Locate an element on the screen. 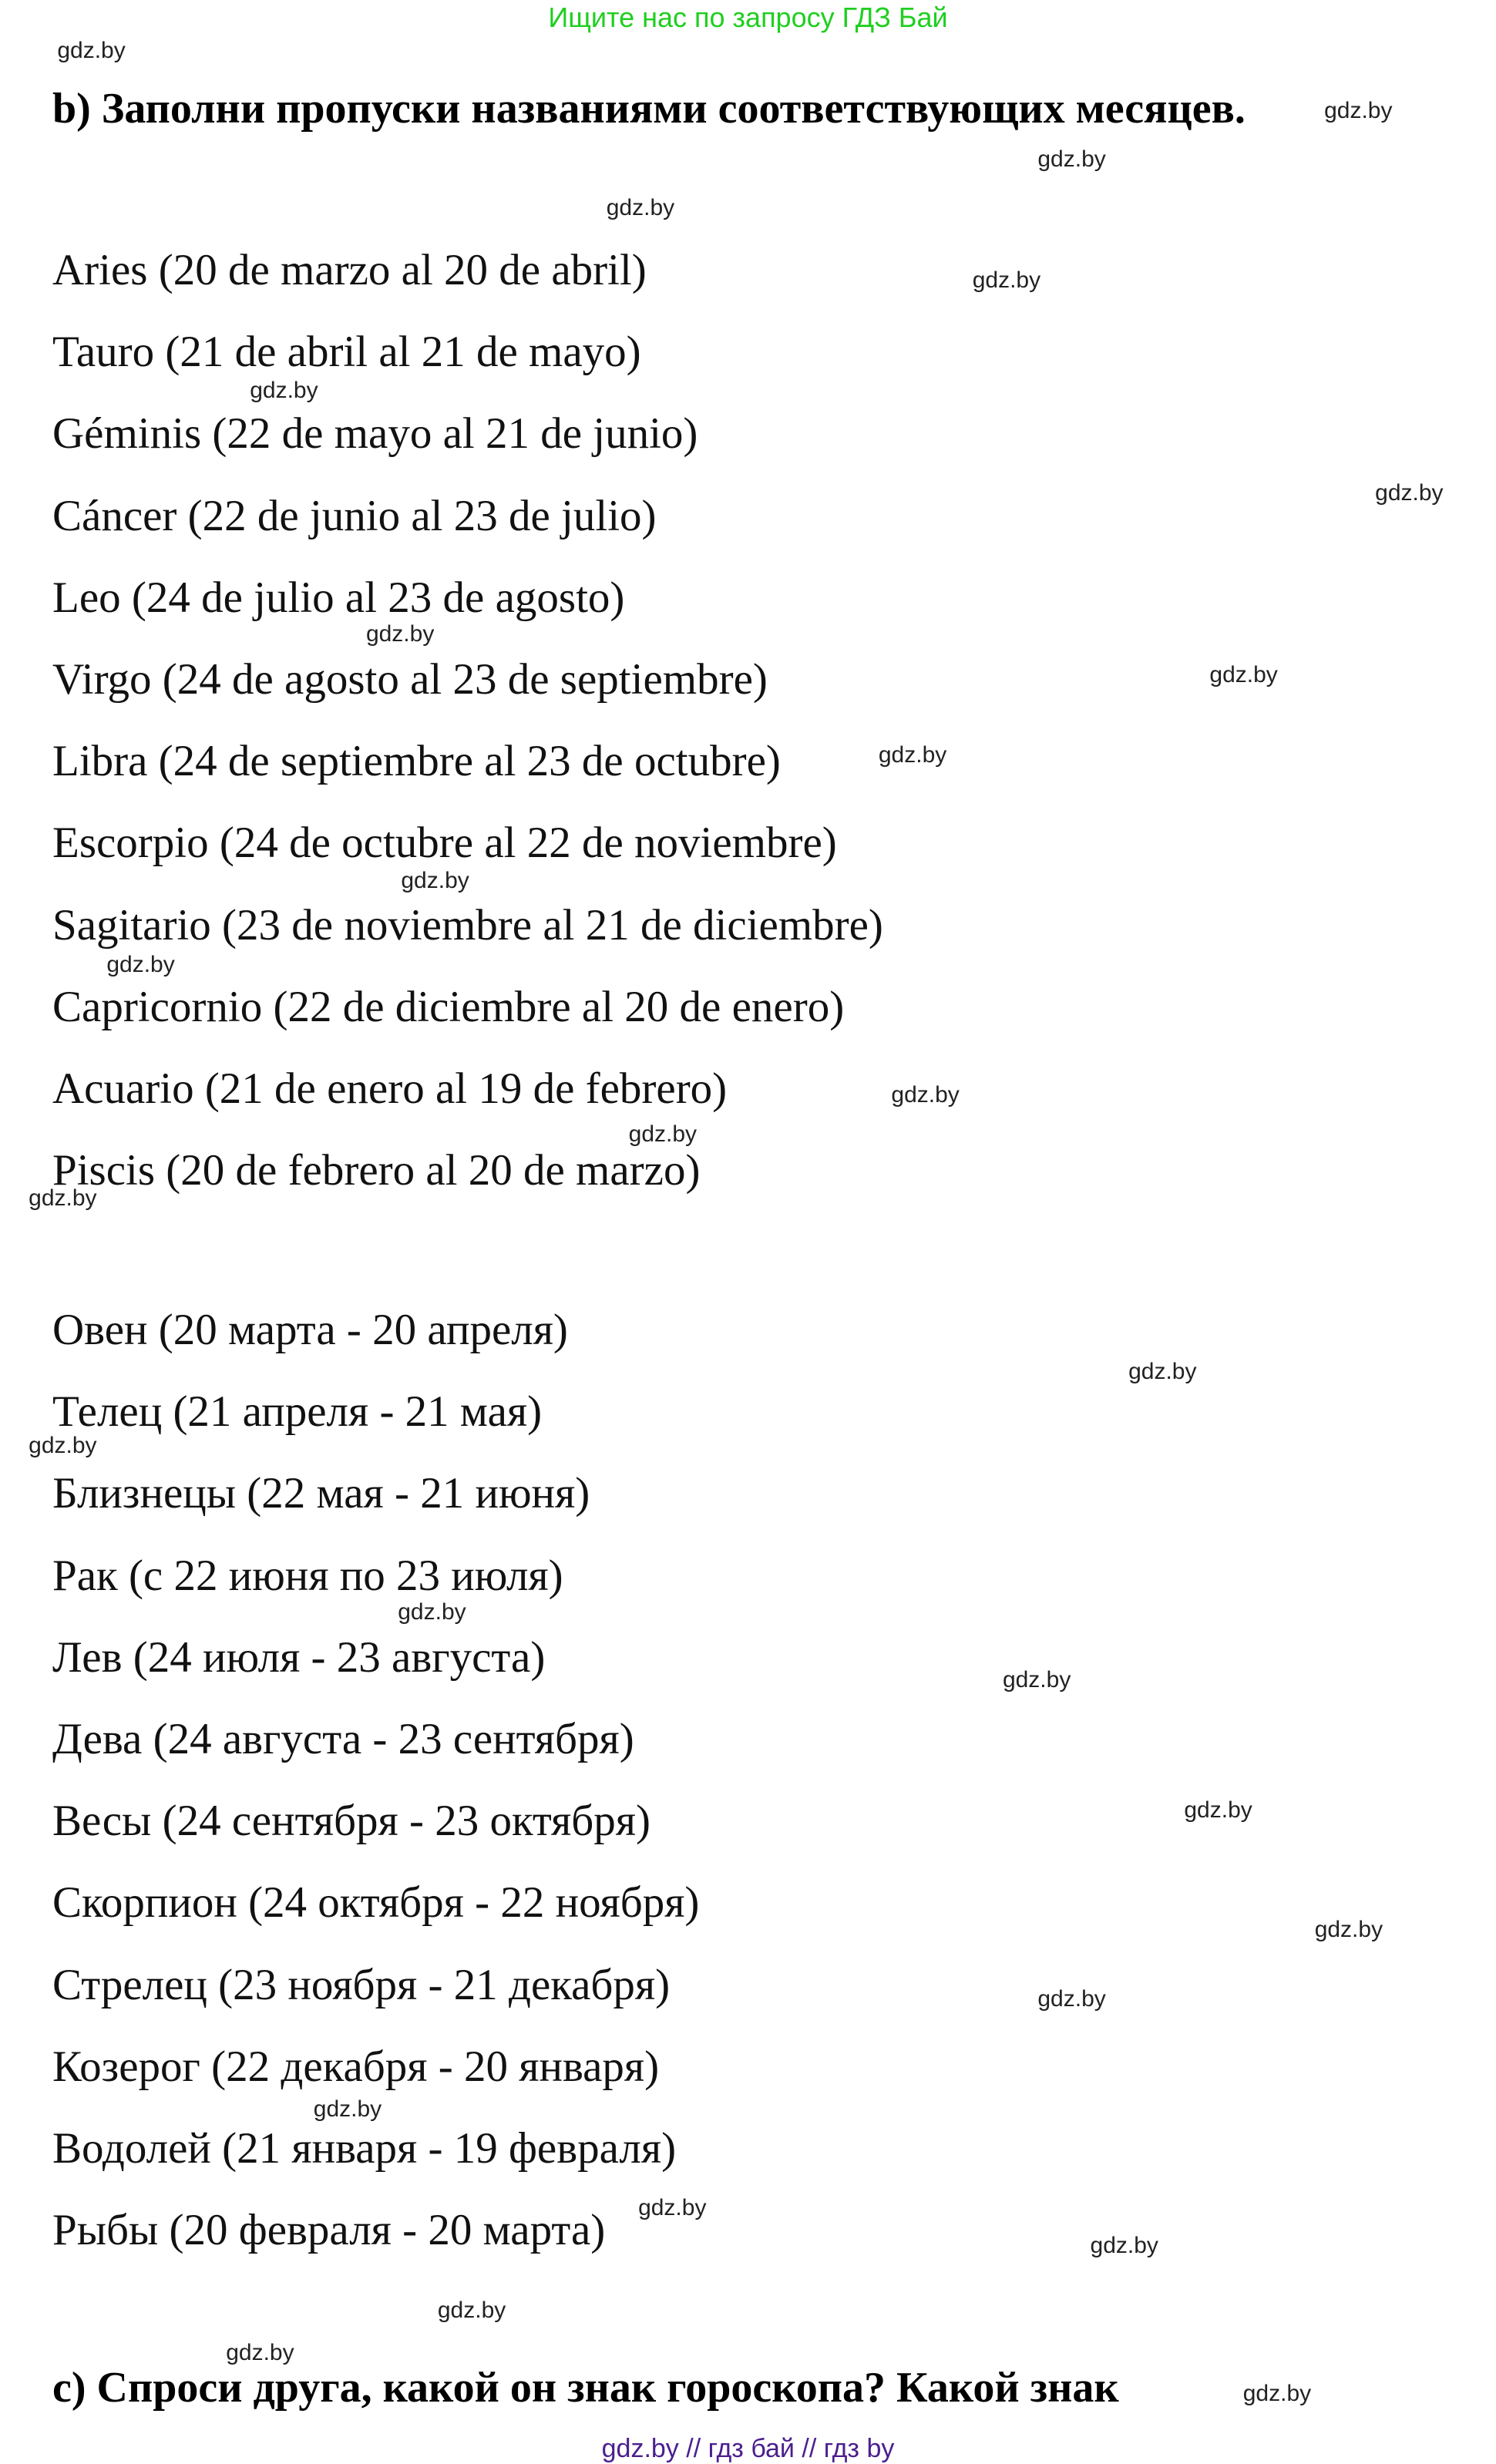  russian-sign-line: Весы (24 сентября - 23 октября) is located at coordinates (351, 1821).